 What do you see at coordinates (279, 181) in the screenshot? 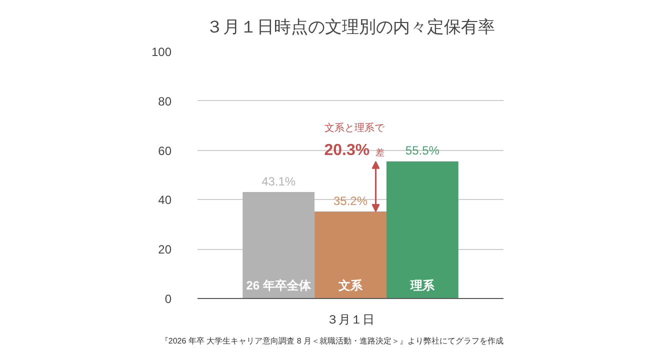
I see `data-label: 43.1%` at bounding box center [279, 181].